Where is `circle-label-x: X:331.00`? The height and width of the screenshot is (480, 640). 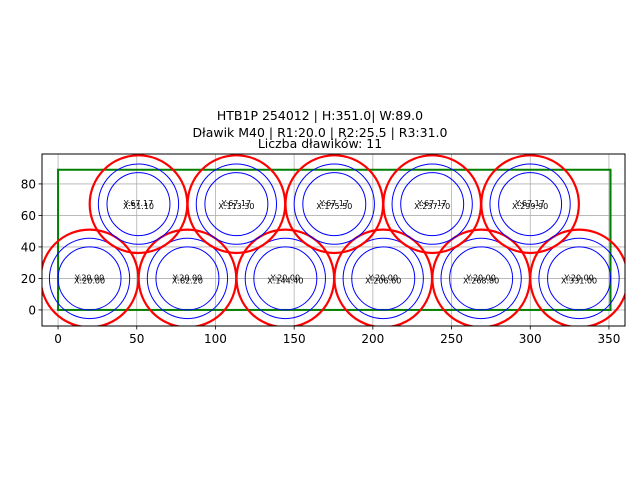
circle-label-x: X:331.00 is located at coordinates (579, 280).